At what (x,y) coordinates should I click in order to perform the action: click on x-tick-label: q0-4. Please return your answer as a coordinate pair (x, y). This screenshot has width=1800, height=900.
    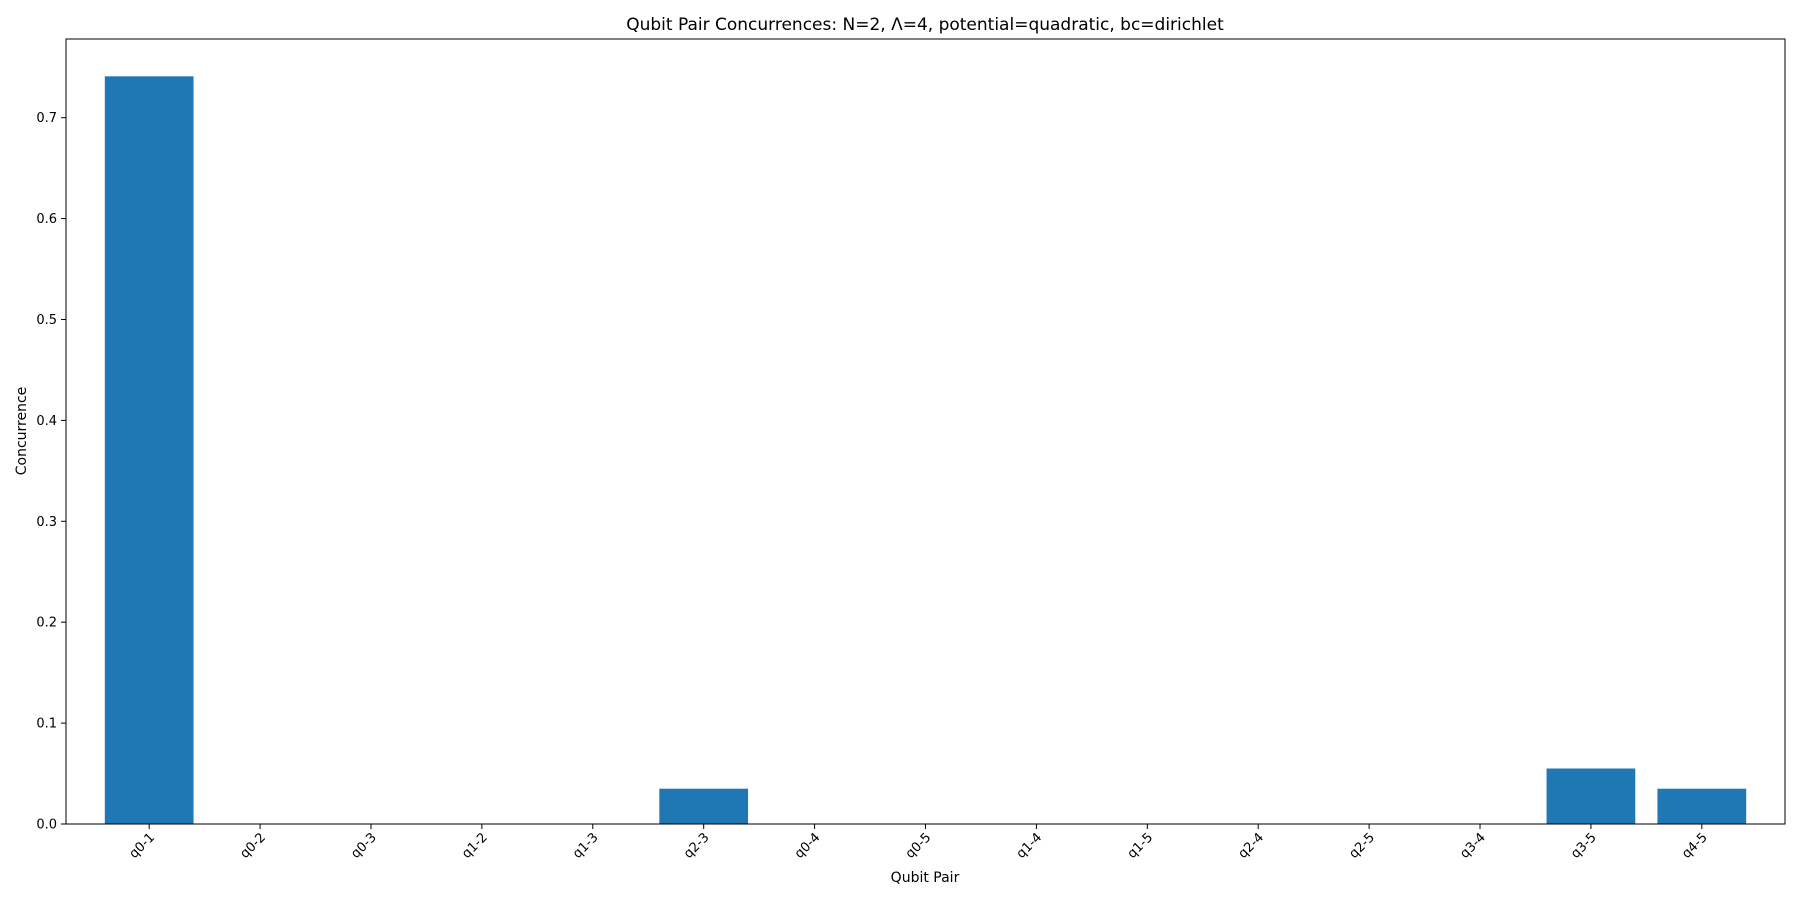
    Looking at the image, I should click on (807, 845).